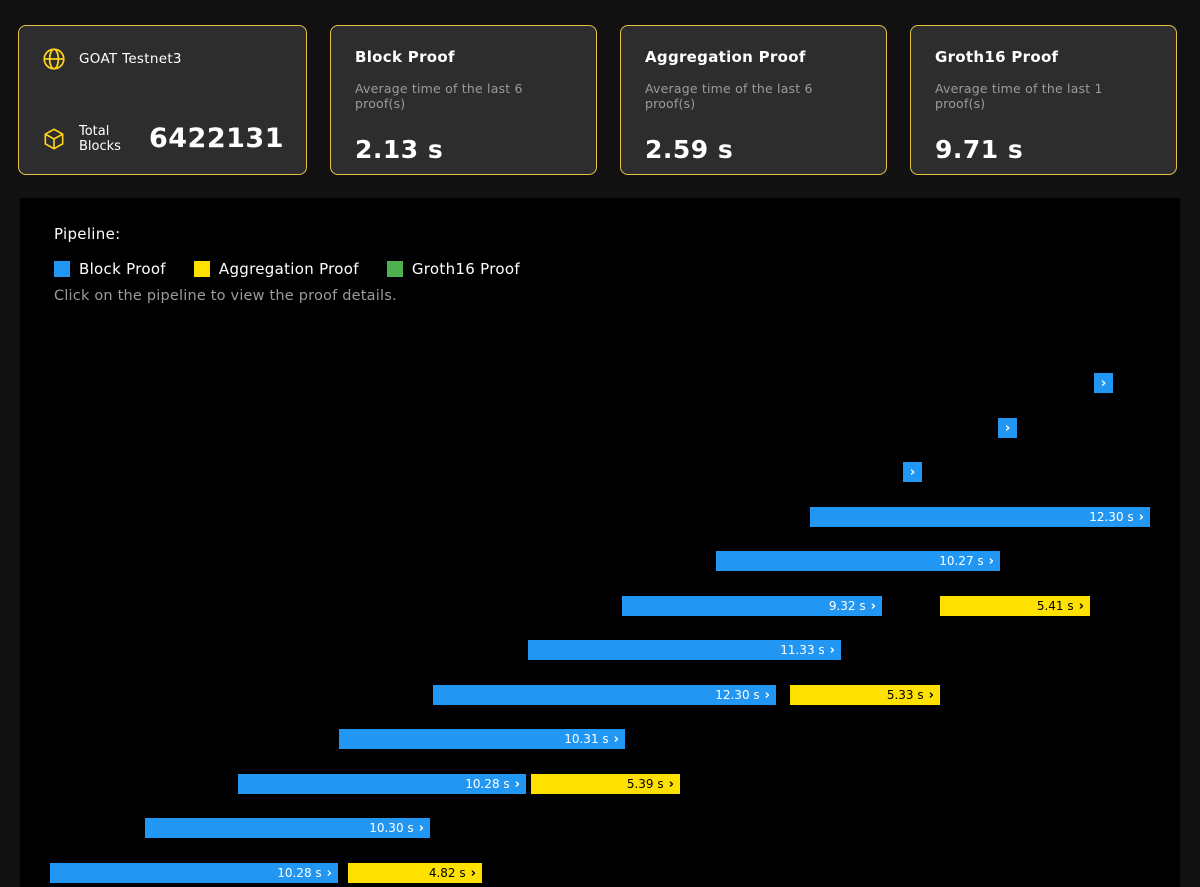  I want to click on stat-value: 2.13 s, so click(399, 149).